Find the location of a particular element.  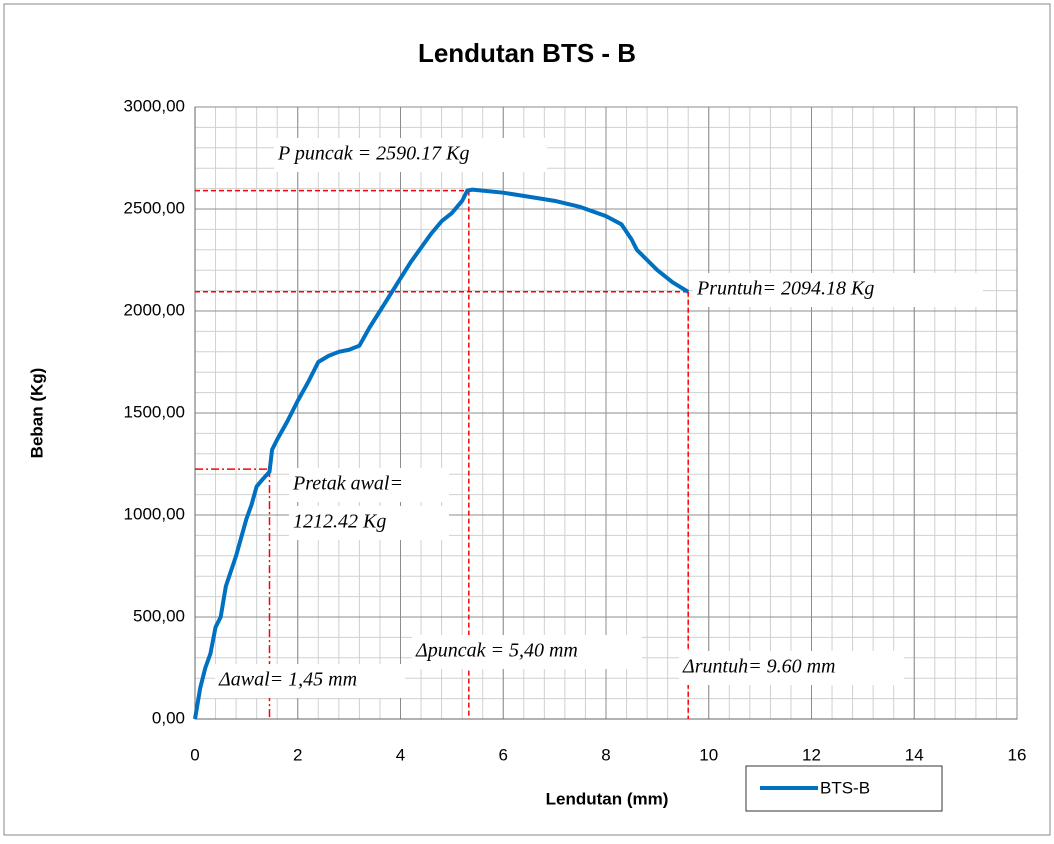

y-tick-label: 0,00 is located at coordinates (168, 717).